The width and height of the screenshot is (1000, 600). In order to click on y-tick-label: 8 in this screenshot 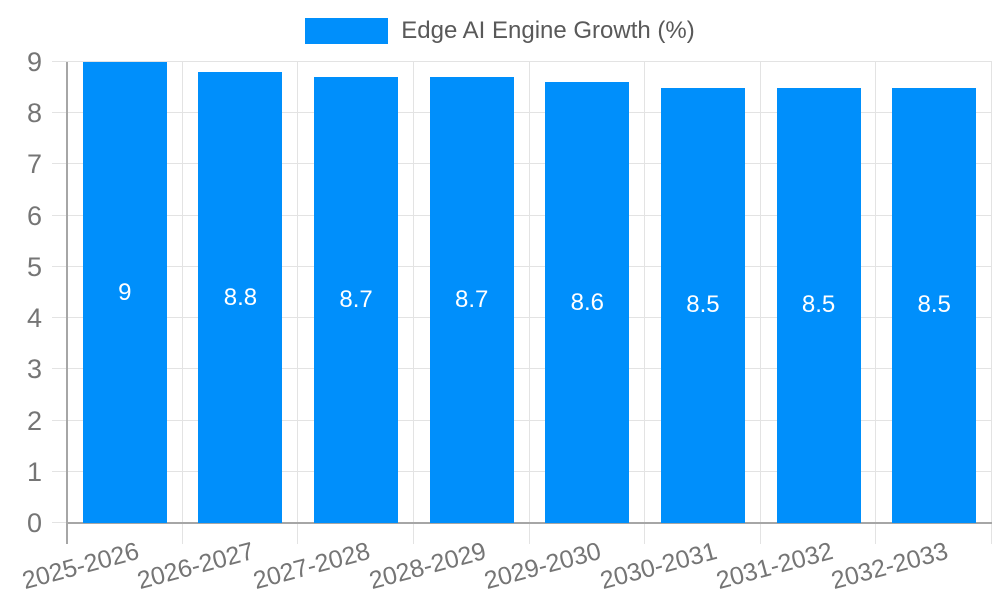, I will do `click(34, 113)`.